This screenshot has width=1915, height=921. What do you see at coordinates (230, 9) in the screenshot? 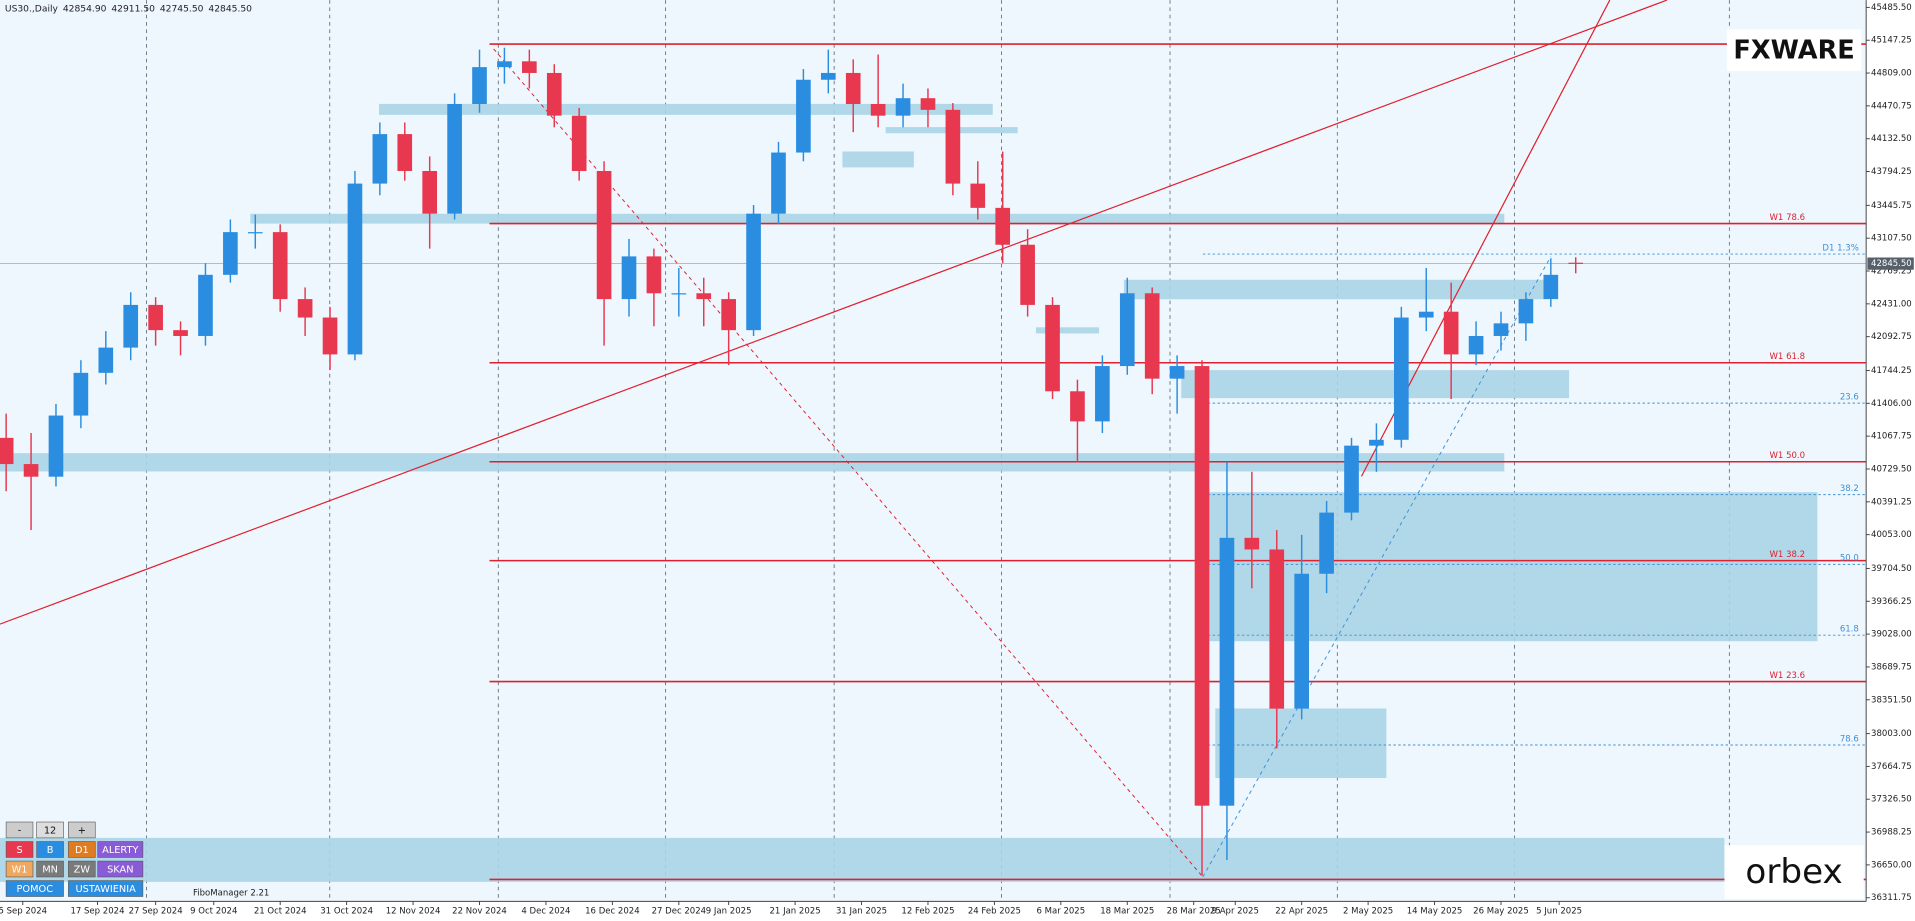
I see `ohlc-value: 42845.50` at bounding box center [230, 9].